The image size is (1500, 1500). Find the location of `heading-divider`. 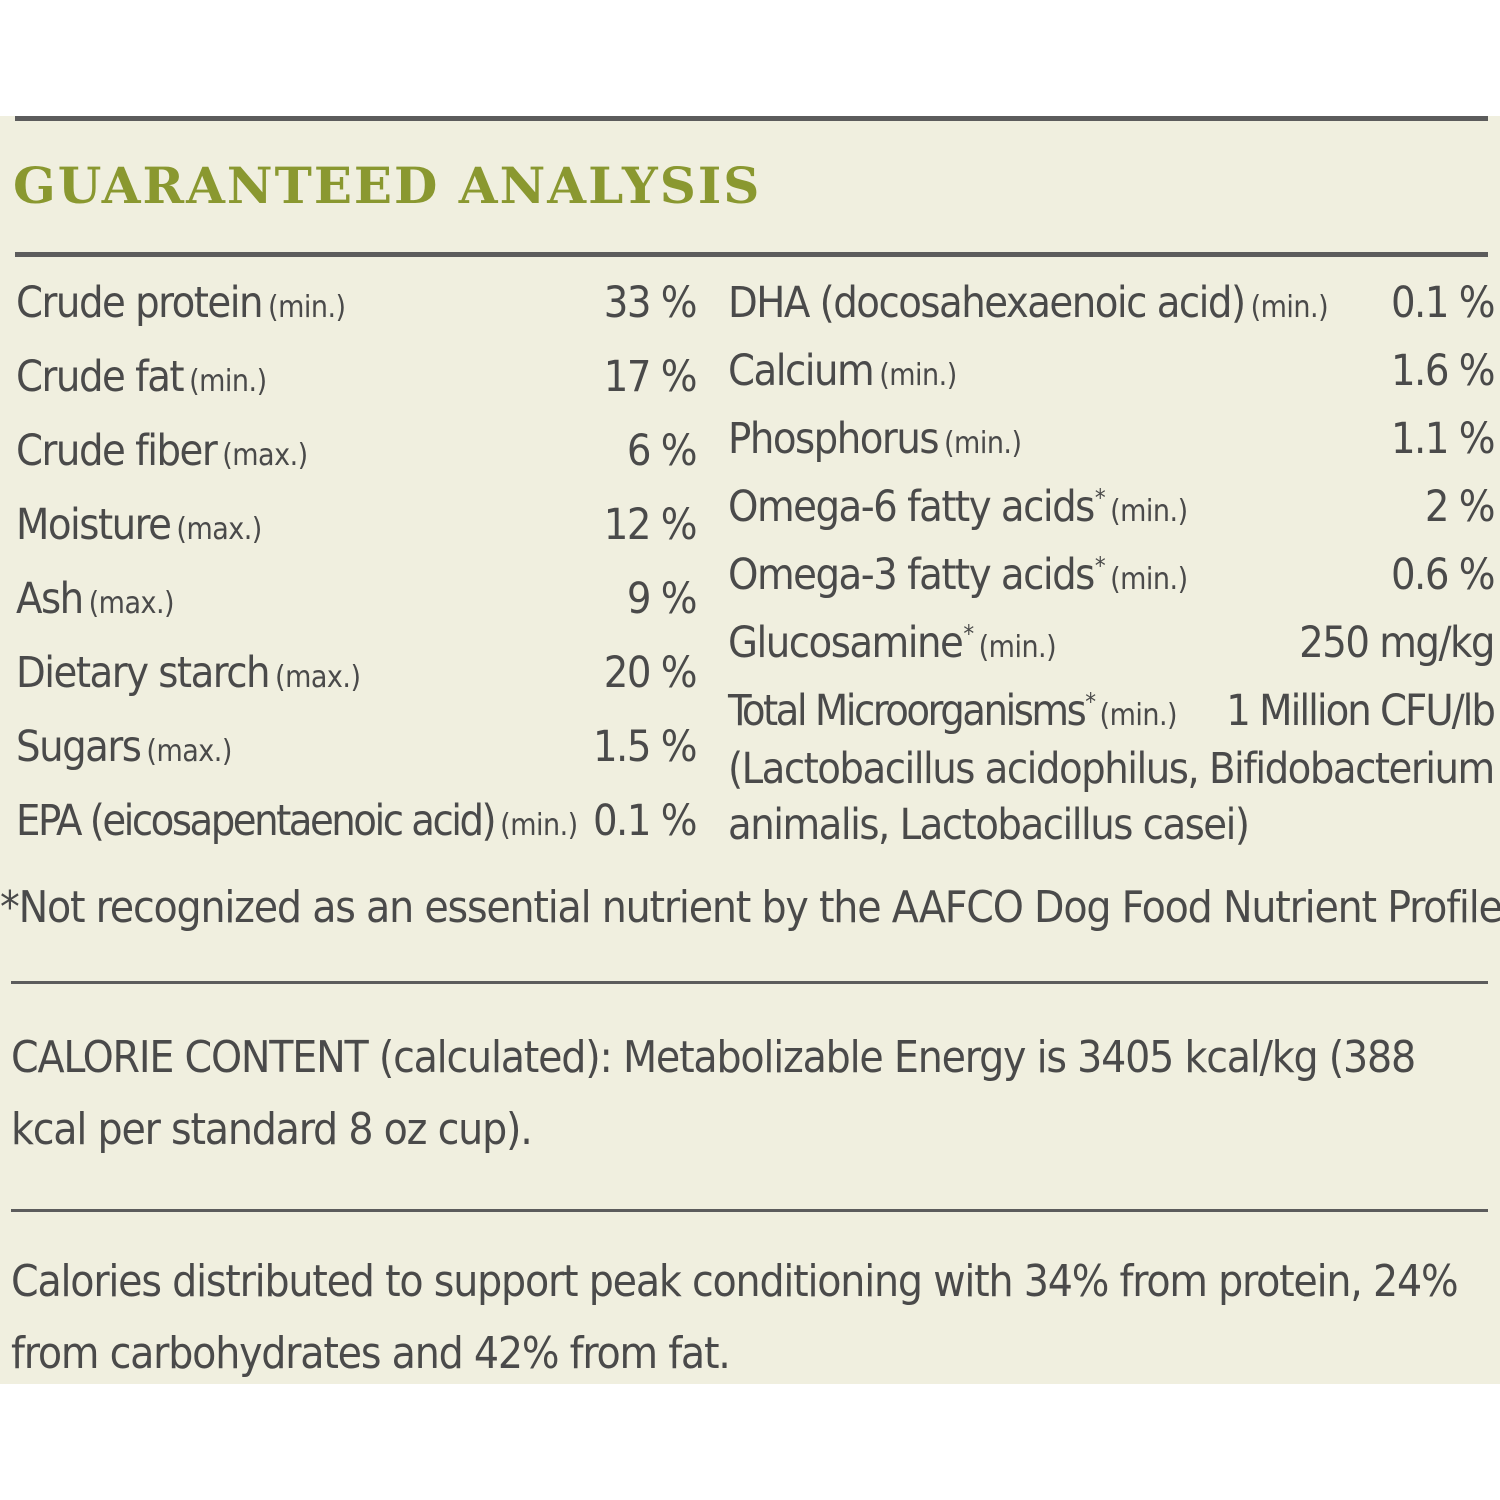

heading-divider is located at coordinates (751, 254).